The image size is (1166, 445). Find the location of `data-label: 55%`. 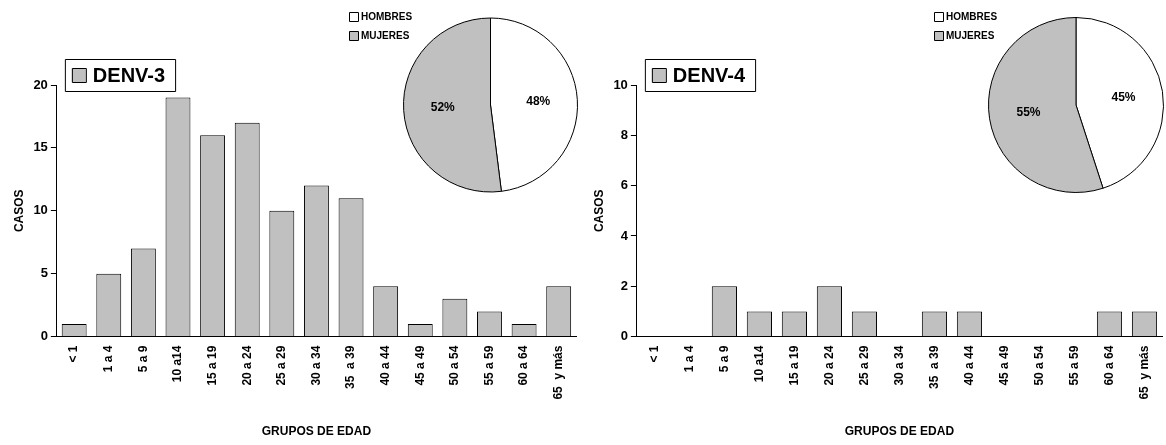

data-label: 55% is located at coordinates (1028, 111).